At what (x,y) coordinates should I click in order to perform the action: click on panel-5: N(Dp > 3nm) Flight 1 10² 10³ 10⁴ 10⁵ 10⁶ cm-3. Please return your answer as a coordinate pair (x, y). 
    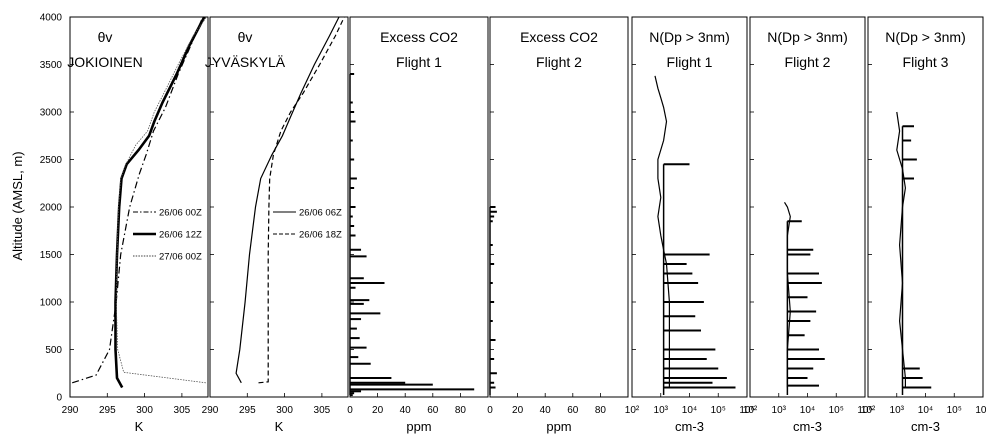
    Looking at the image, I should click on (690, 225).